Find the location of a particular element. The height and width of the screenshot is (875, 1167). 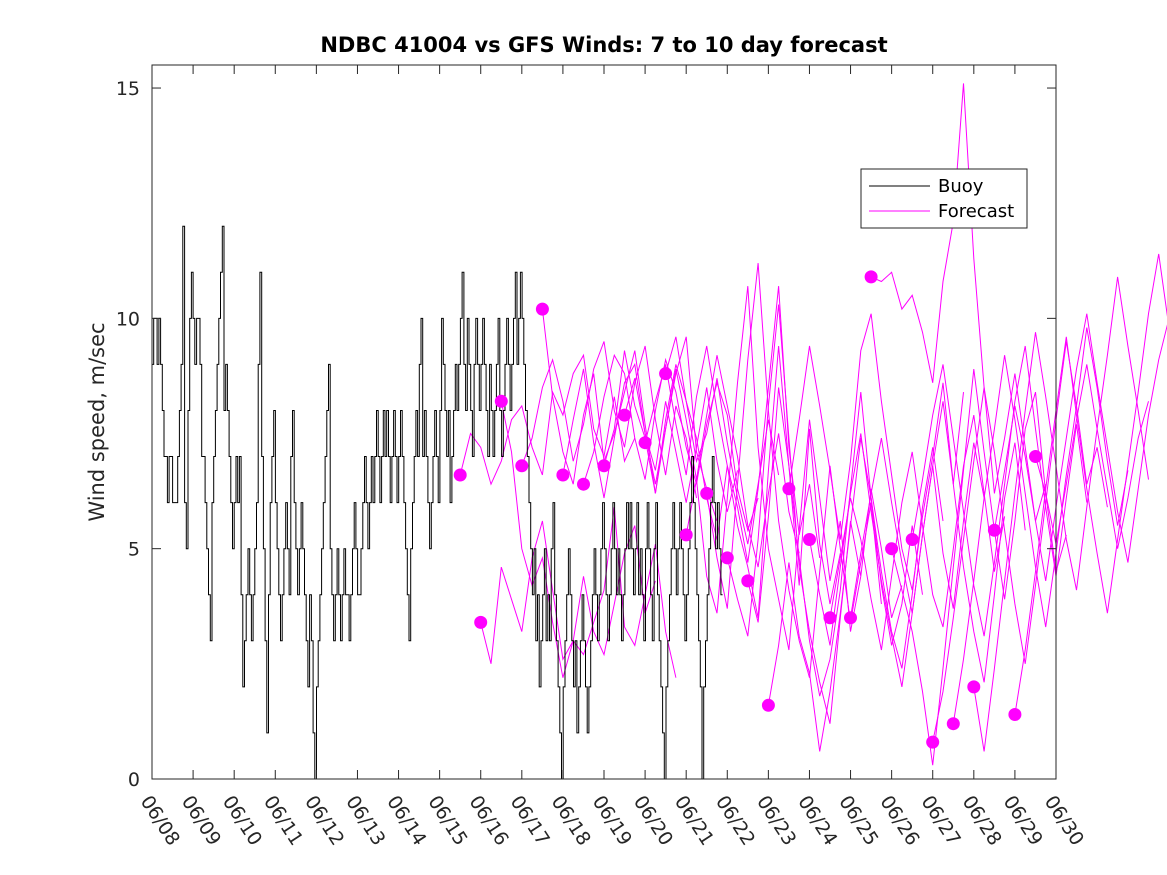

x-tick-label: 06/18 is located at coordinates (571, 821).